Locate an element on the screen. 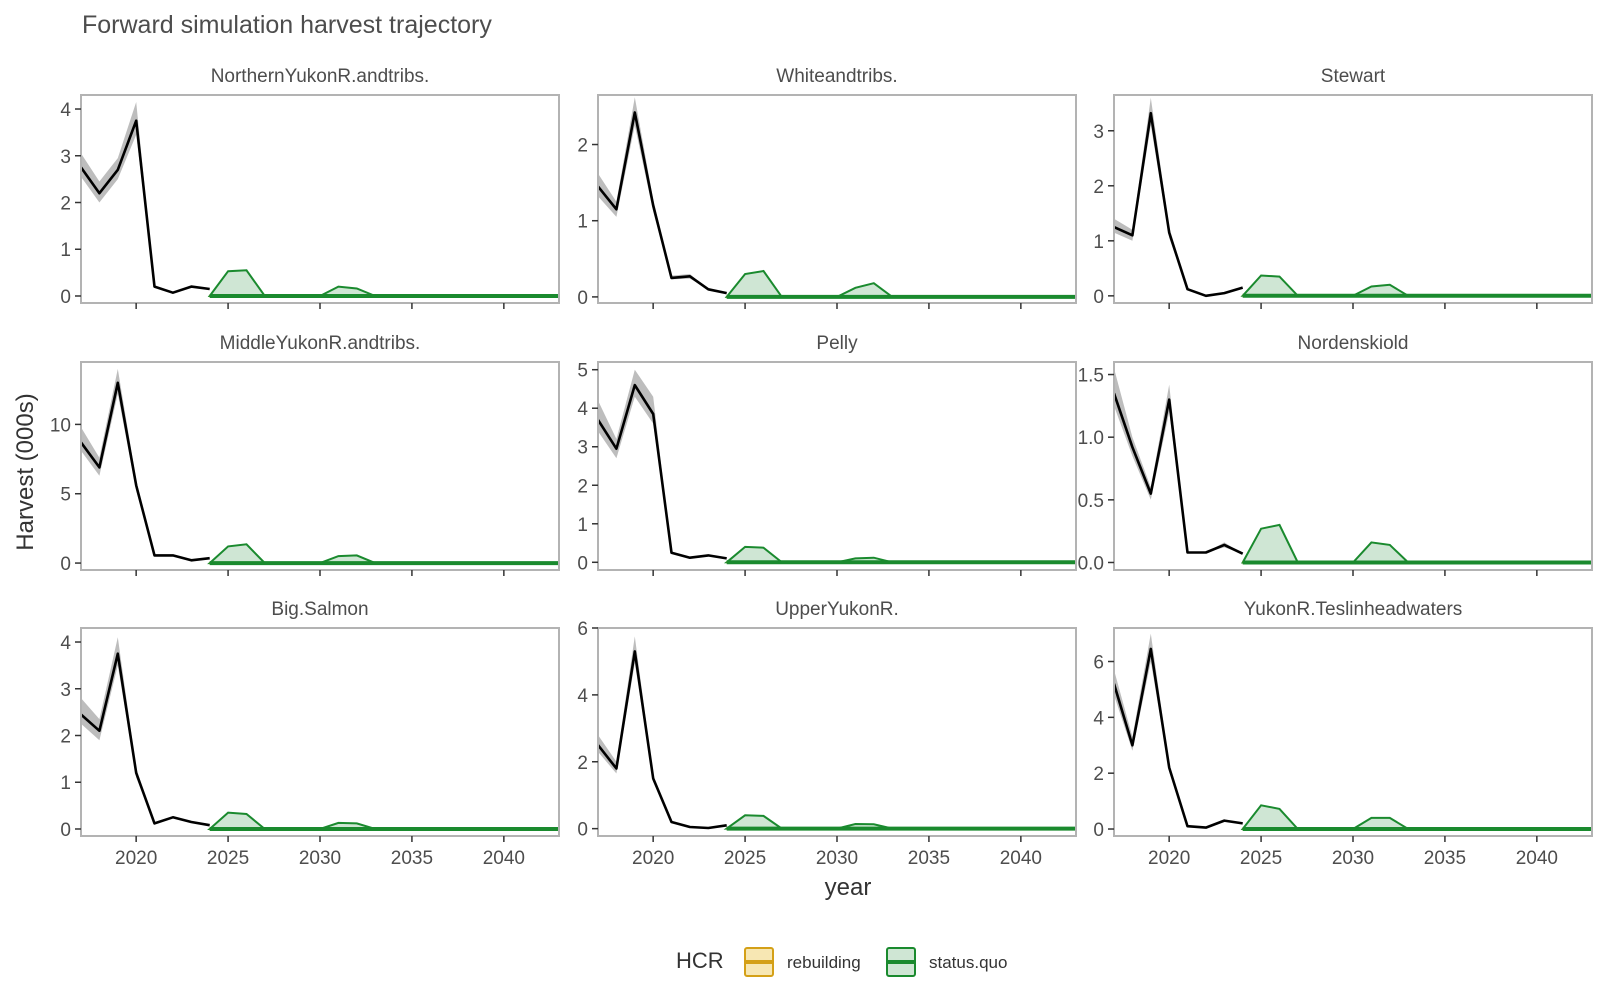 This screenshot has height=1001, width=1620. legend: HCR rebuilding status.quo is located at coordinates (841, 962).